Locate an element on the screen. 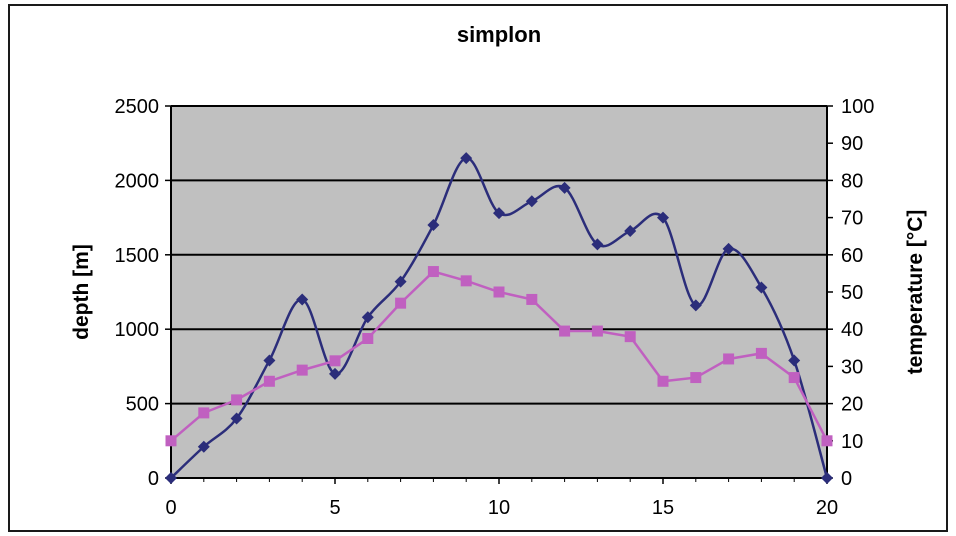 This screenshot has width=956, height=536. y2-tick-label: 100 is located at coordinates (857, 107).